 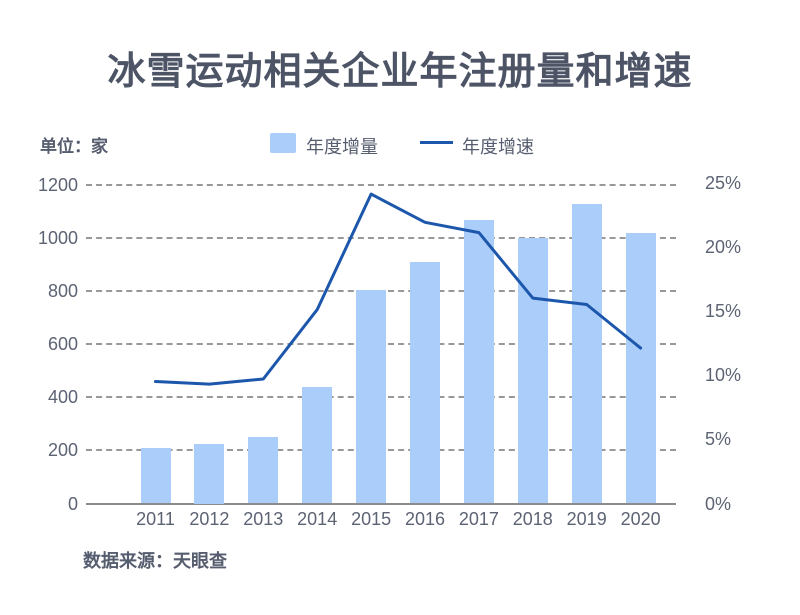 I want to click on bar-2019, so click(x=586, y=353).